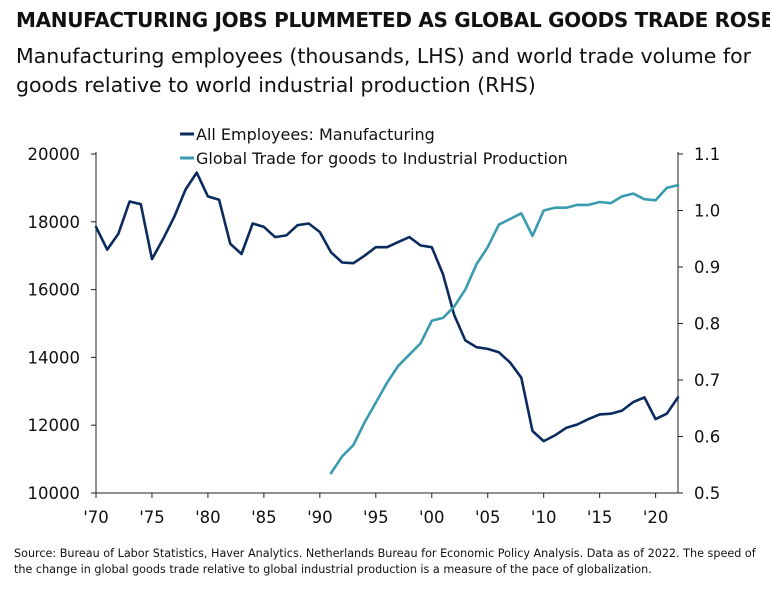 This screenshot has width=770, height=589. What do you see at coordinates (544, 517) in the screenshot?
I see `x-tick-label: '10` at bounding box center [544, 517].